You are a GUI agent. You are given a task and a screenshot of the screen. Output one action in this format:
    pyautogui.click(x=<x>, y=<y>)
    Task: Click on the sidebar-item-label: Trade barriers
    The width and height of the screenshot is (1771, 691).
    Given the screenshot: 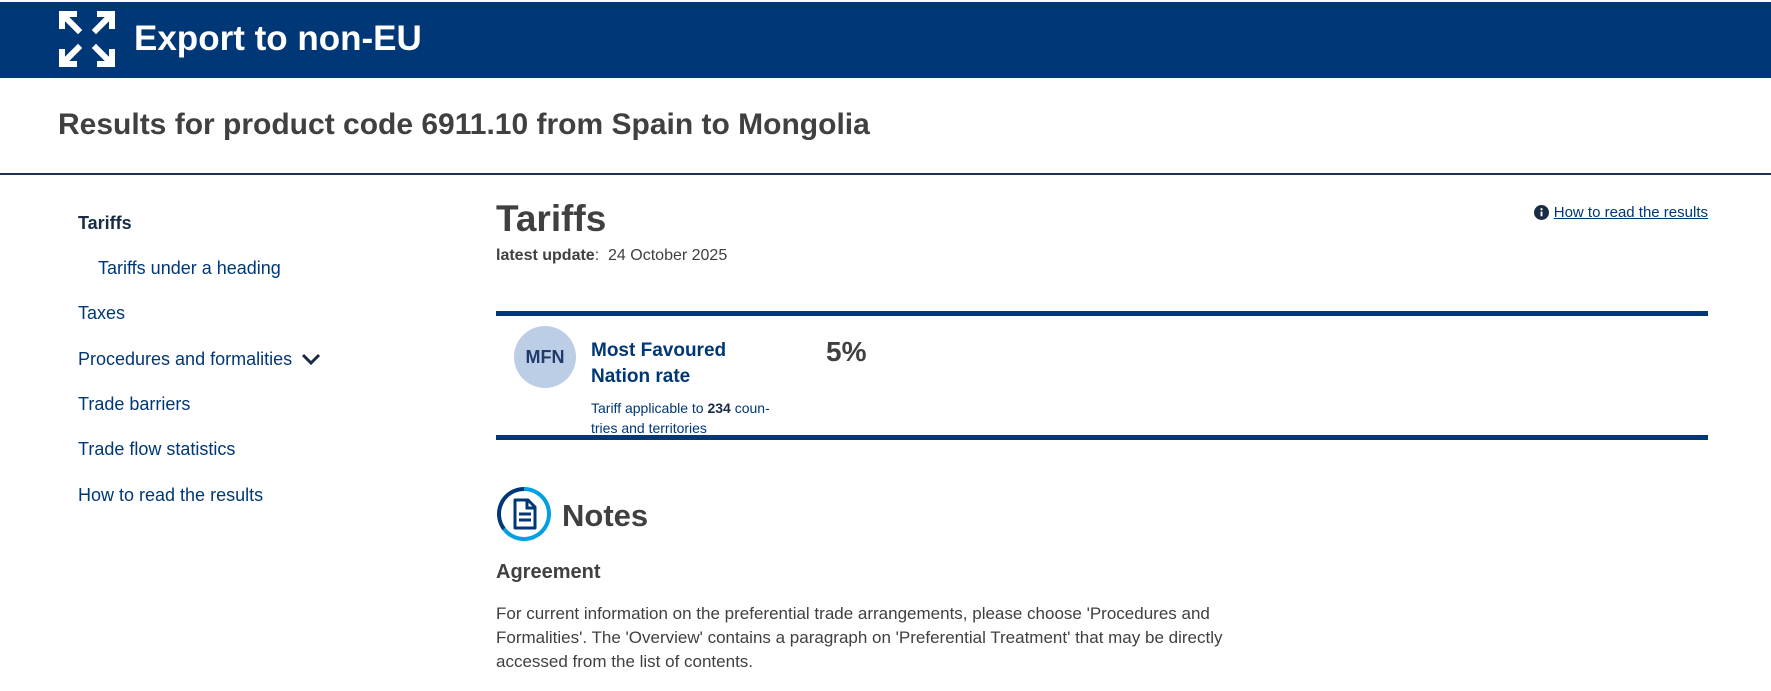 What is the action you would take?
    pyautogui.click(x=134, y=404)
    